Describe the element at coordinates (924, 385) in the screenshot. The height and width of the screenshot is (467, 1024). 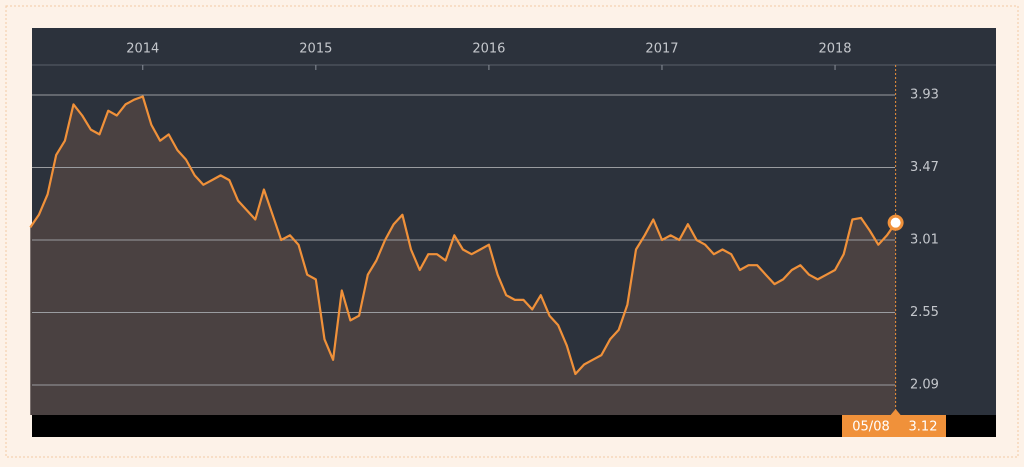
I see `y-tick-label: 2.09` at that location.